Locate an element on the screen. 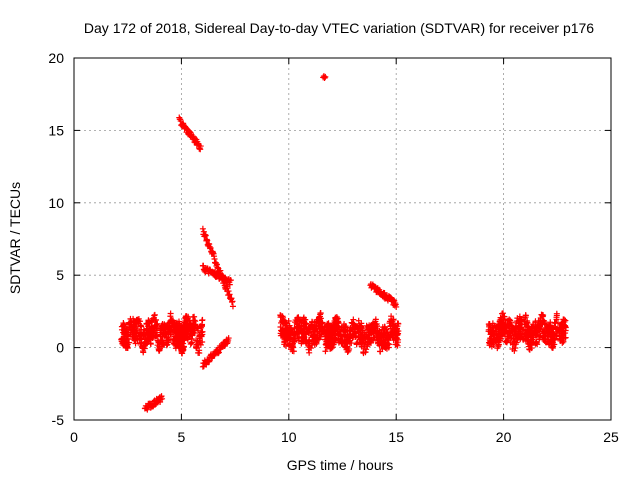 The width and height of the screenshot is (640, 480). y-tick-label: 5 is located at coordinates (60, 275).